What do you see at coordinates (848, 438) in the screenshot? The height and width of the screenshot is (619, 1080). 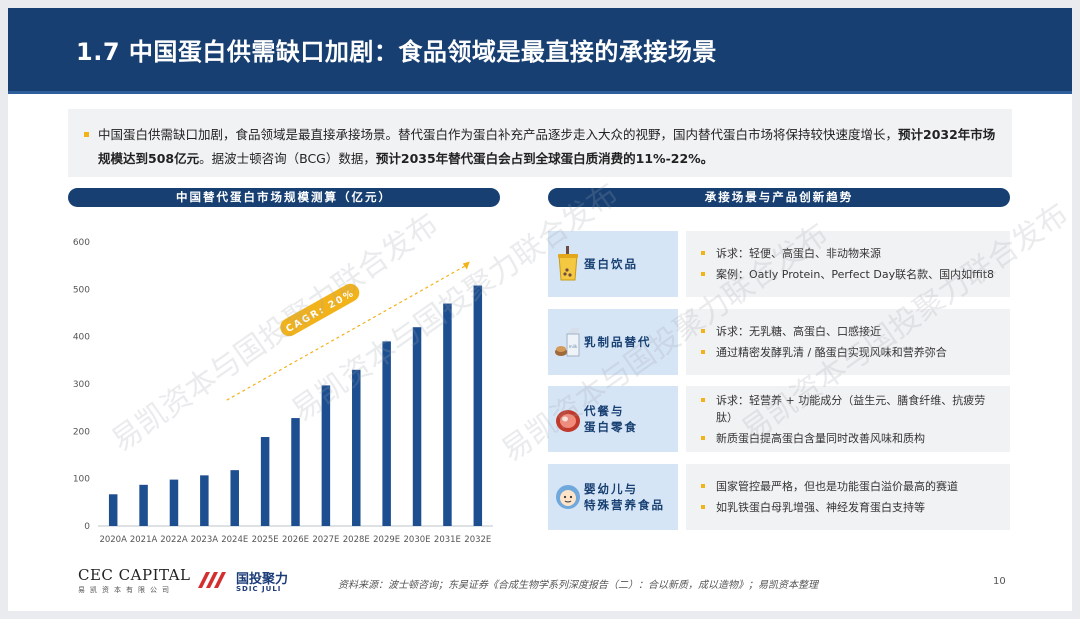 I see `scene-detail-item: 新质蛋白提高蛋白含量同时改善风味和质构` at bounding box center [848, 438].